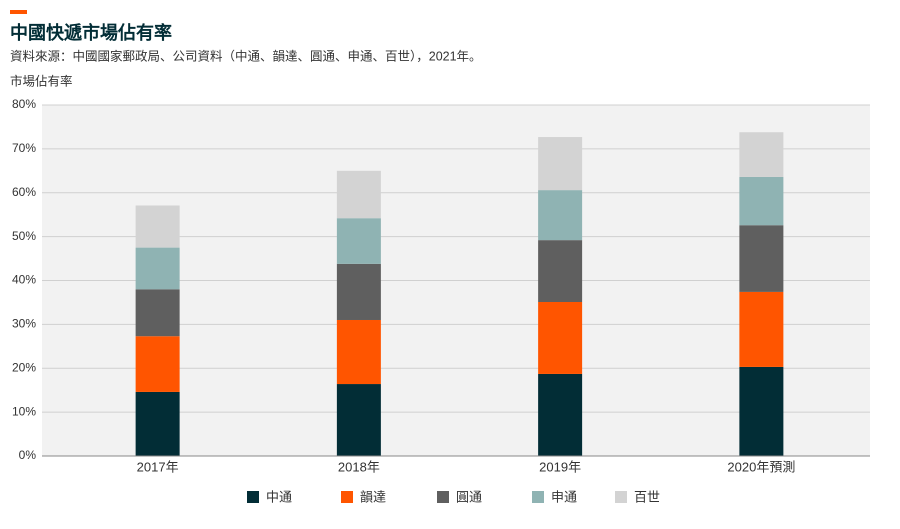 The height and width of the screenshot is (529, 900). What do you see at coordinates (279, 496) in the screenshot?
I see `legend-label: 中通` at bounding box center [279, 496].